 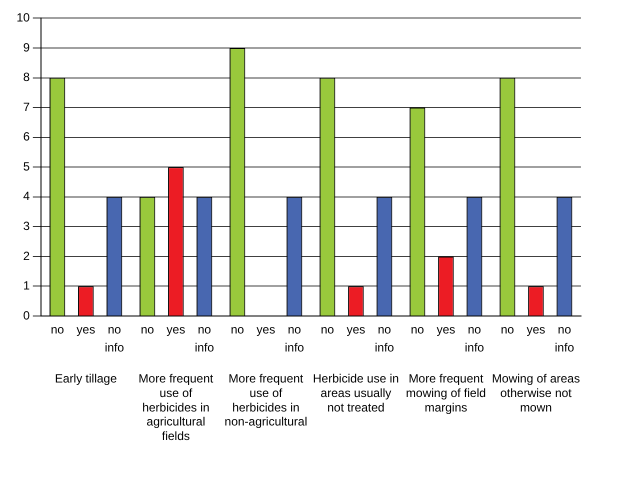 What do you see at coordinates (23, 17) in the screenshot?
I see `y-tick-label: 10` at bounding box center [23, 17].